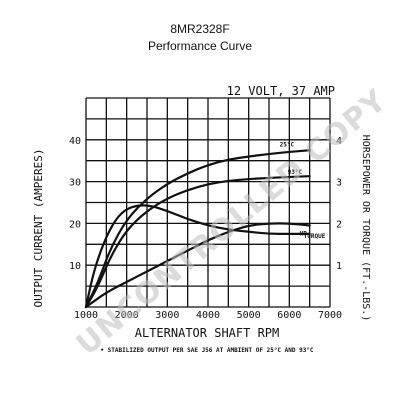 The image size is (400, 400). I want to click on y2-tick-label: 2, so click(339, 224).